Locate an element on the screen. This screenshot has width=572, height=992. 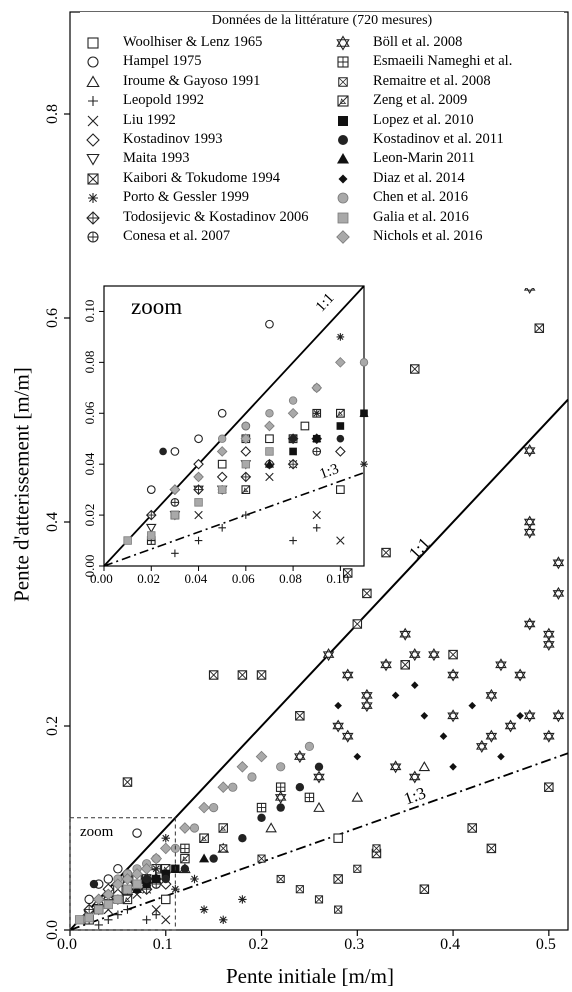
x-tick-label: 0.5 is located at coordinates (545, 944).